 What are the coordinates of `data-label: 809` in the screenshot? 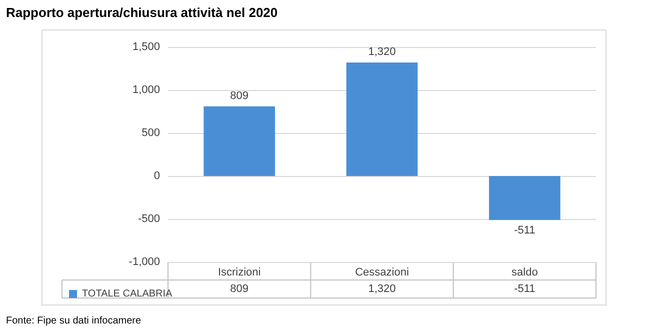 It's located at (239, 289).